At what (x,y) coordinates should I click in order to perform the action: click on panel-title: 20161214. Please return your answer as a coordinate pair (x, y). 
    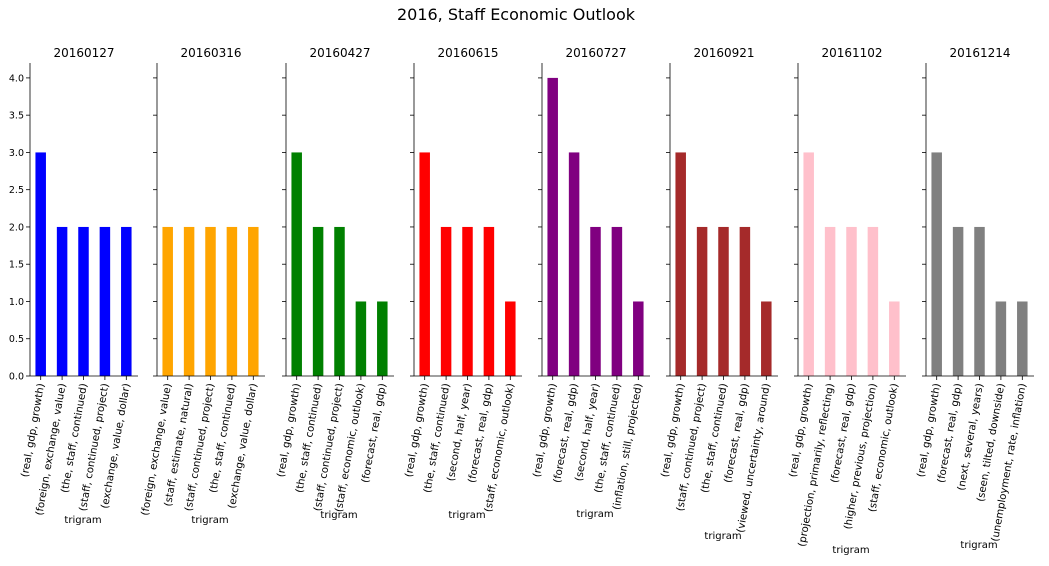
    Looking at the image, I should click on (979, 53).